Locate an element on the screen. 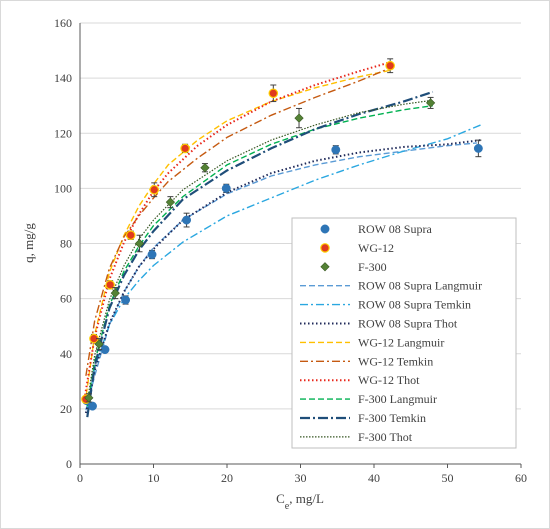  legend-marker-row-08-supra is located at coordinates (325, 229).